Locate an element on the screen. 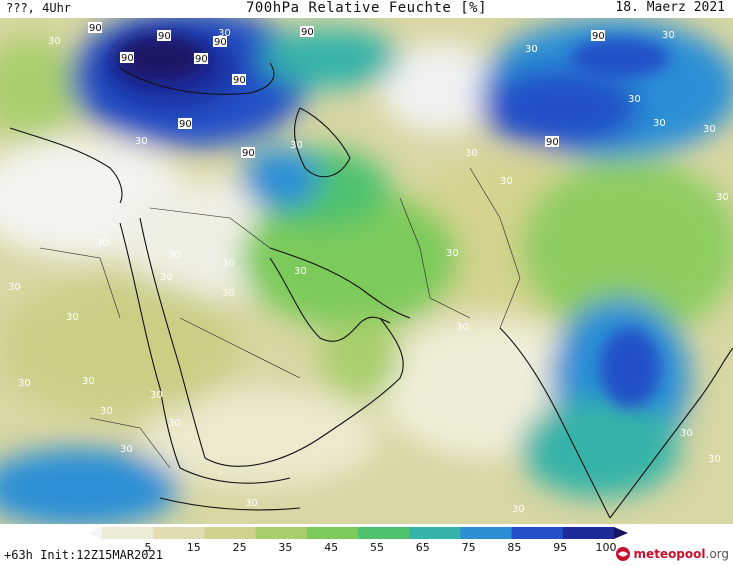 This screenshot has width=733, height=566. map-title: 700hPa Relative Feuchte [%] is located at coordinates (366, 8).